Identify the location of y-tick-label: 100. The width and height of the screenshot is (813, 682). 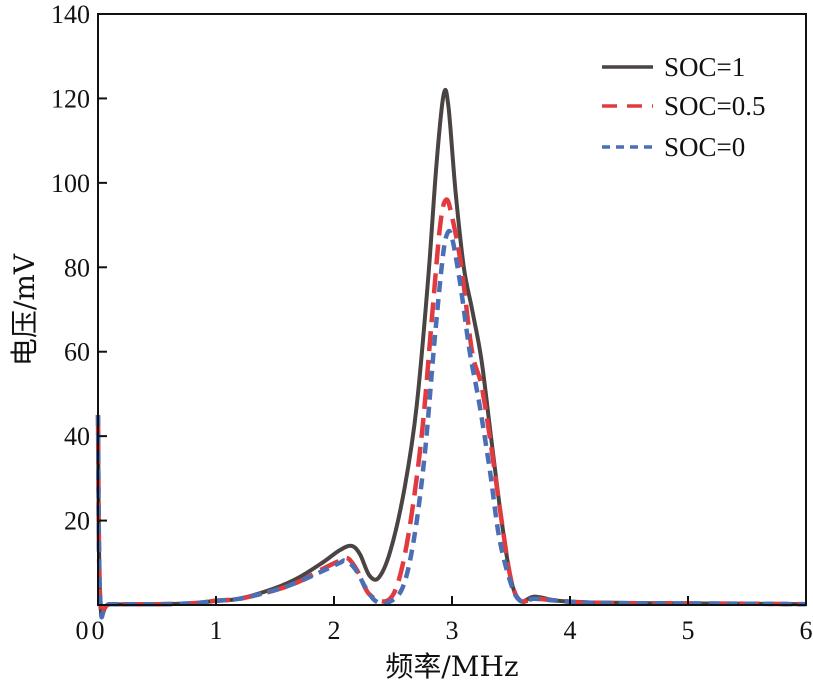
(70, 183).